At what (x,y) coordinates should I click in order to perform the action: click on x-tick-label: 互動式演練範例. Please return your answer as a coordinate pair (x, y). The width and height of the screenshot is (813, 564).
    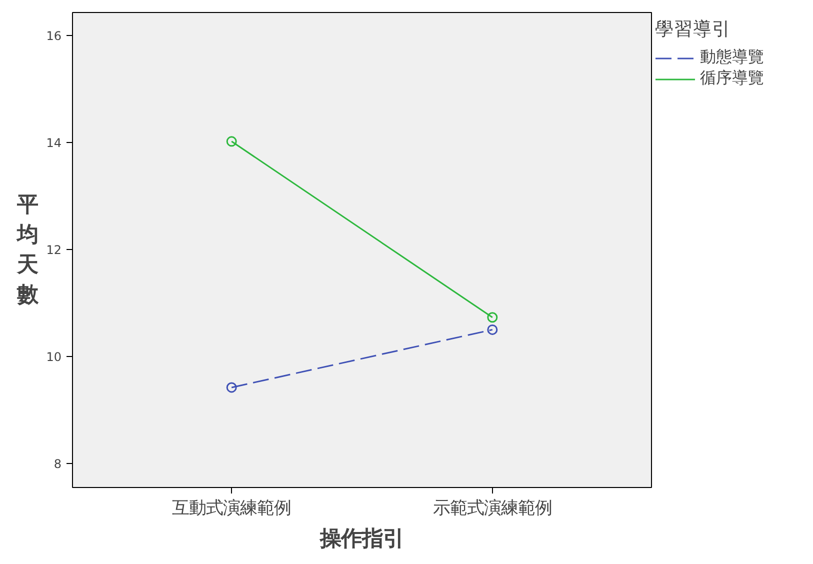
    Looking at the image, I should click on (232, 508).